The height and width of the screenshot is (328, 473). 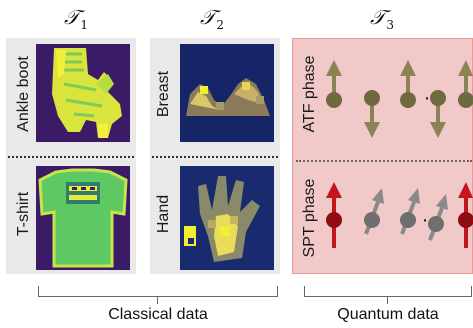 What do you see at coordinates (163, 214) in the screenshot?
I see `label-hand: Hand` at bounding box center [163, 214].